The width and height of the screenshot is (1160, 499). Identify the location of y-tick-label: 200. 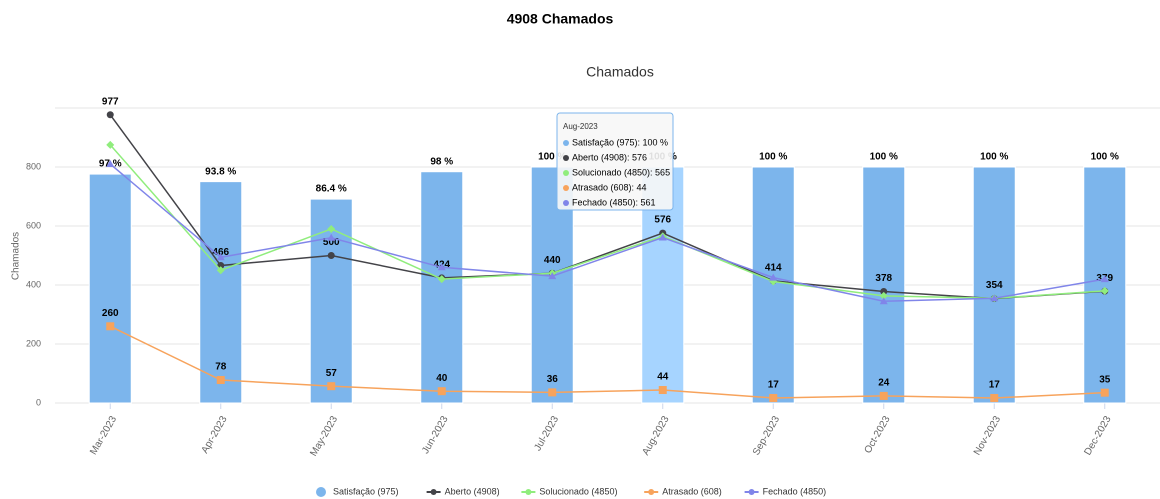
(33, 343).